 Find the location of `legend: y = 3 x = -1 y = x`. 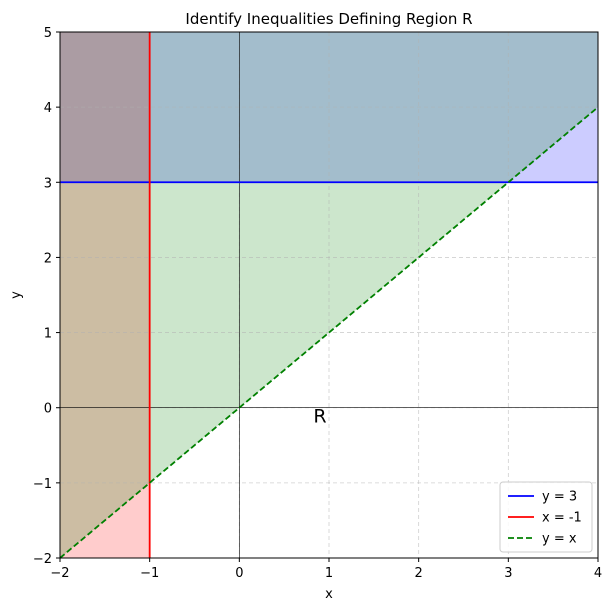

legend: y = 3 x = -1 y = x is located at coordinates (546, 517).